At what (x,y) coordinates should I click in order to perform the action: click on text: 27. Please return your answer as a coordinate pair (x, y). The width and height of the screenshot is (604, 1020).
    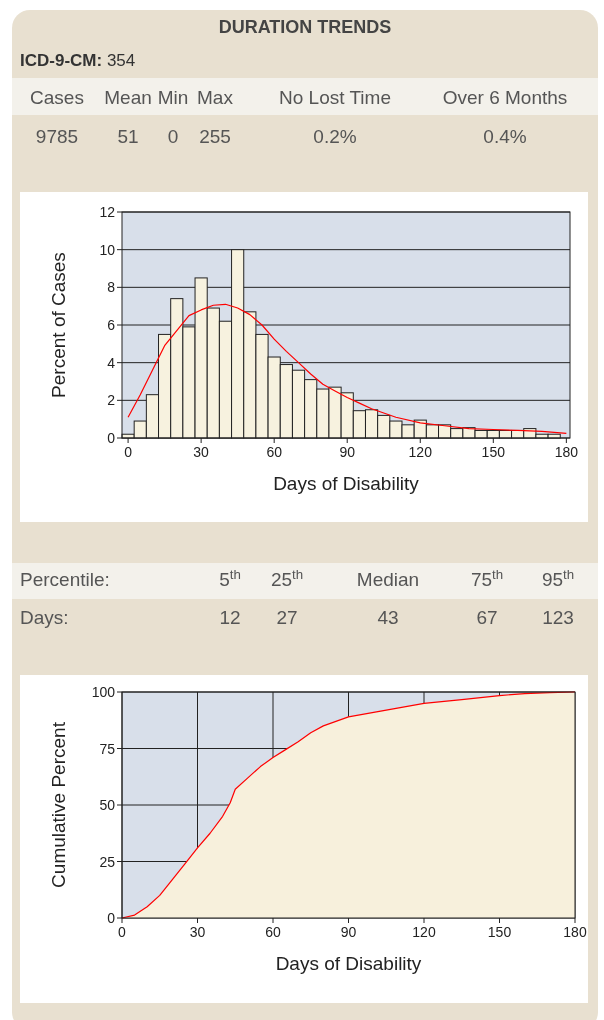
    Looking at the image, I should click on (287, 617).